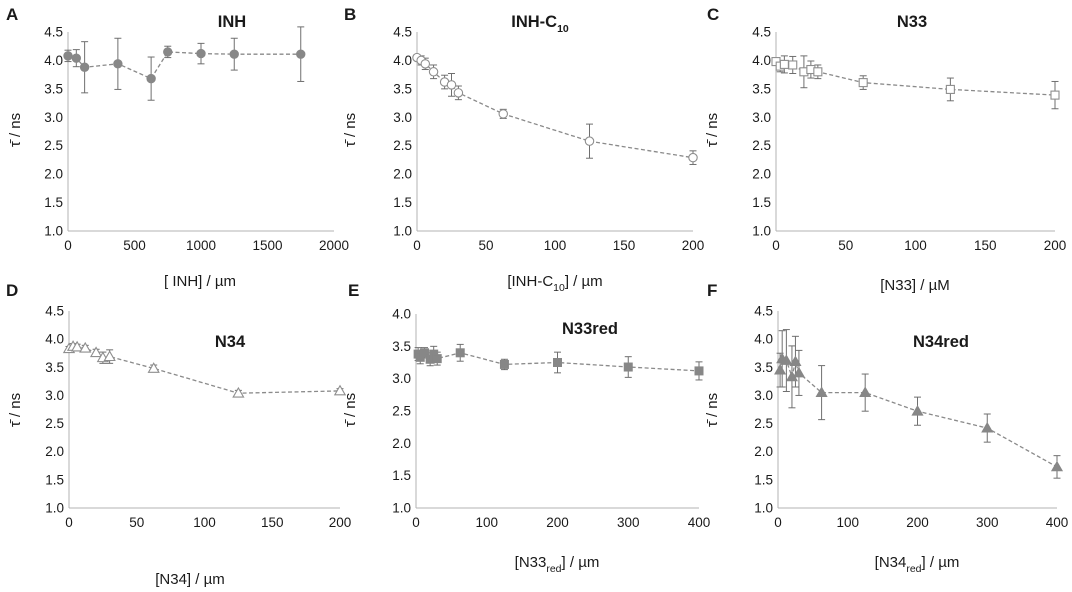 This screenshot has width=1072, height=592. Describe the element at coordinates (624, 245) in the screenshot. I see `x-tick-label: 150` at that location.